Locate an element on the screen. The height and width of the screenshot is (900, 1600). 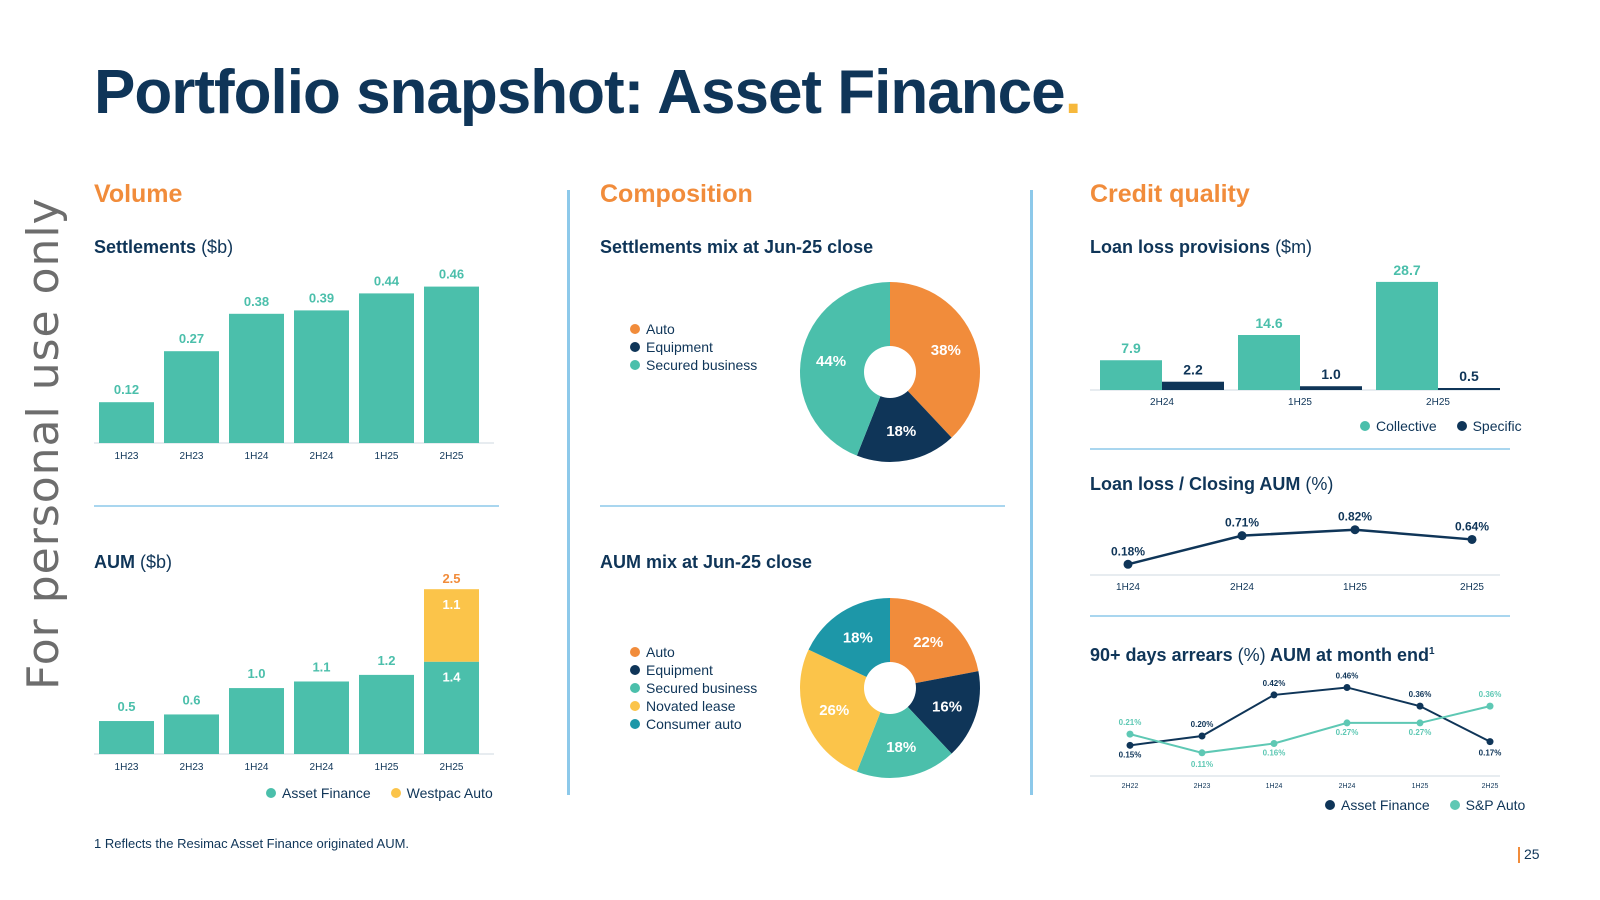
provisions-title: Loan loss provisions ($m) is located at coordinates (1201, 247).